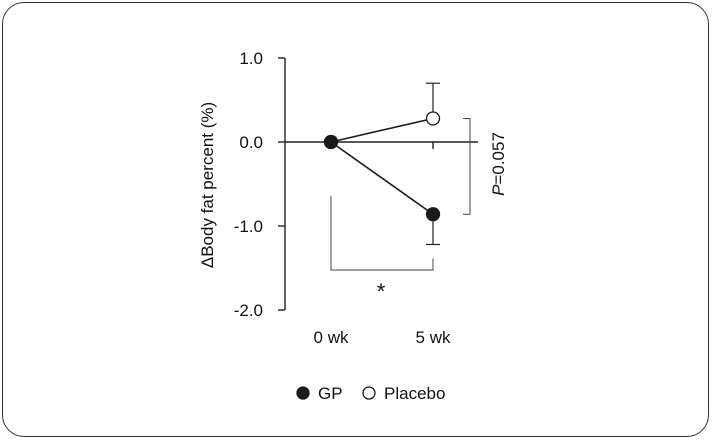 This screenshot has height=441, width=713. I want to click on significance-star: *, so click(381, 291).